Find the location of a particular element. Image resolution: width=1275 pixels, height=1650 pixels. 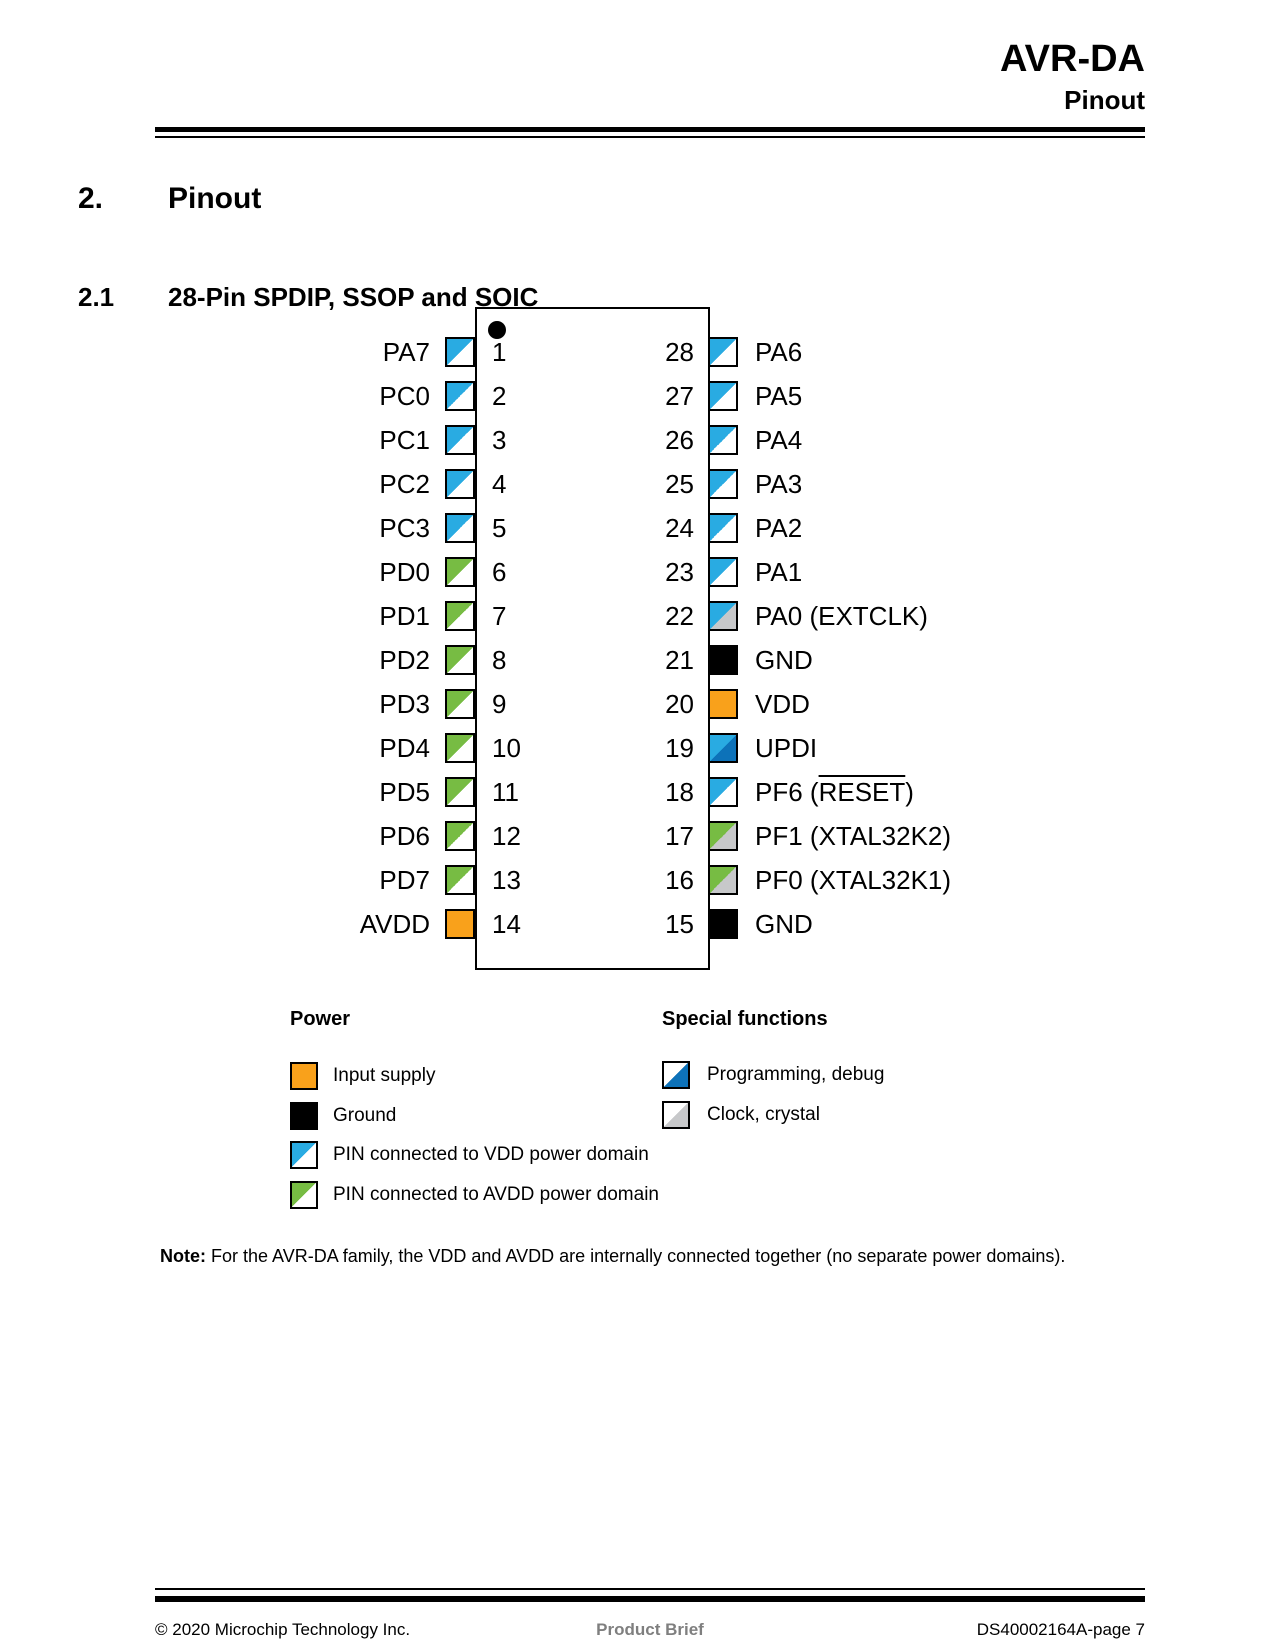

pin-label: PA3 is located at coordinates (778, 484).